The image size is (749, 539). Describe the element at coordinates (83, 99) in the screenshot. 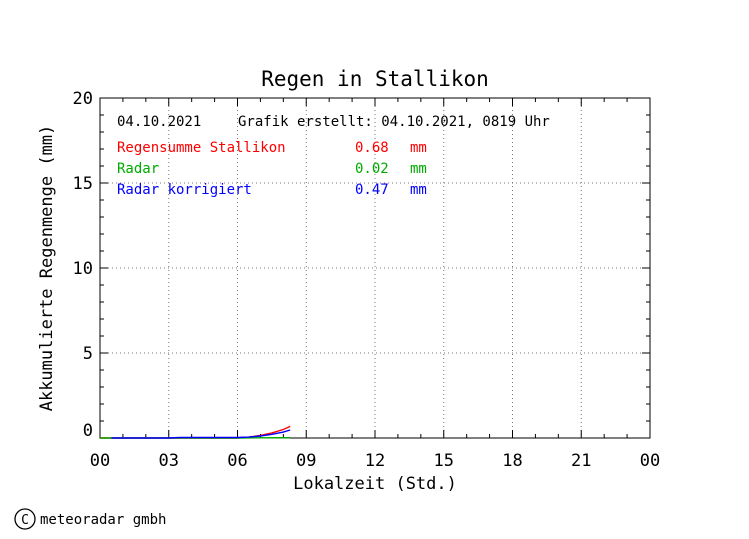

I see `y-tick-label: 20` at that location.